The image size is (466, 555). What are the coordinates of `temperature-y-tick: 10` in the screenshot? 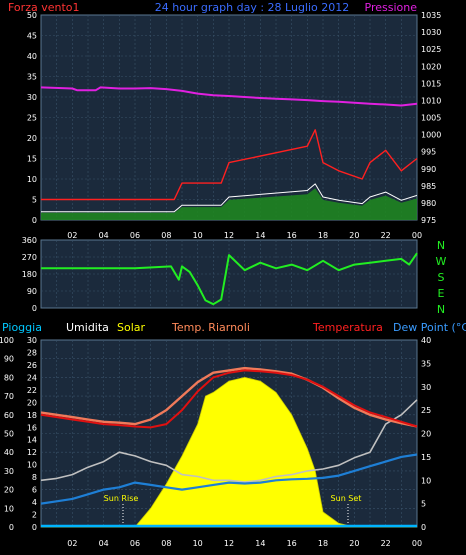 It's located at (426, 480).